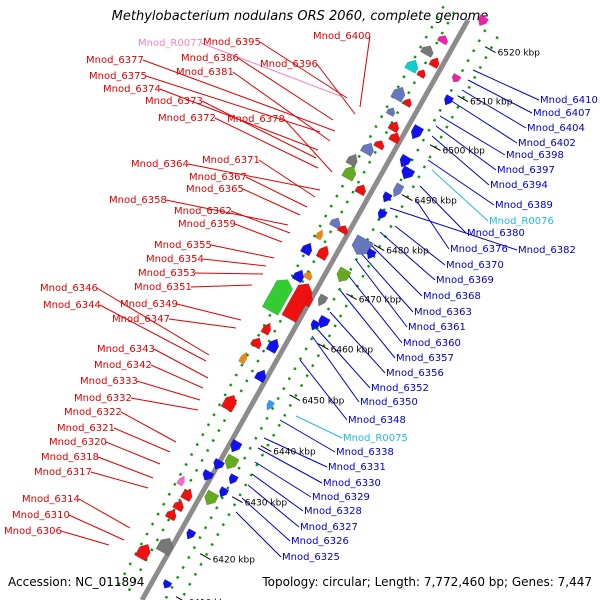 The width and height of the screenshot is (600, 600). What do you see at coordinates (210, 58) in the screenshot?
I see `gene-label-forward: Mnod_6386` at bounding box center [210, 58].